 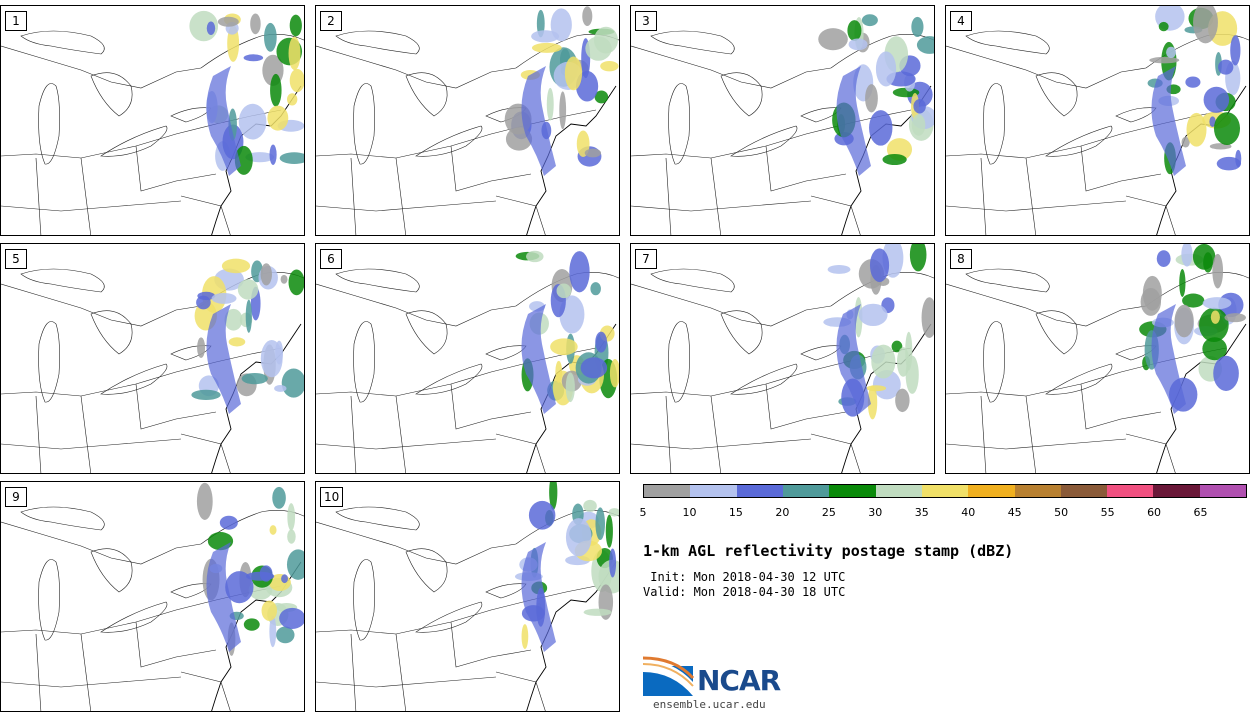 What do you see at coordinates (961, 21) in the screenshot?
I see `member-number-label: 4` at bounding box center [961, 21].